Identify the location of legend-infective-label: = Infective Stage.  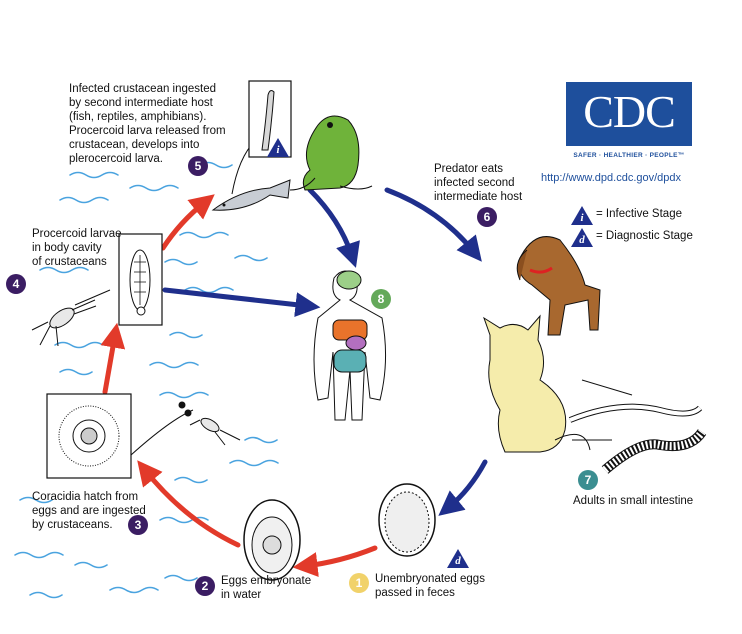
(639, 214).